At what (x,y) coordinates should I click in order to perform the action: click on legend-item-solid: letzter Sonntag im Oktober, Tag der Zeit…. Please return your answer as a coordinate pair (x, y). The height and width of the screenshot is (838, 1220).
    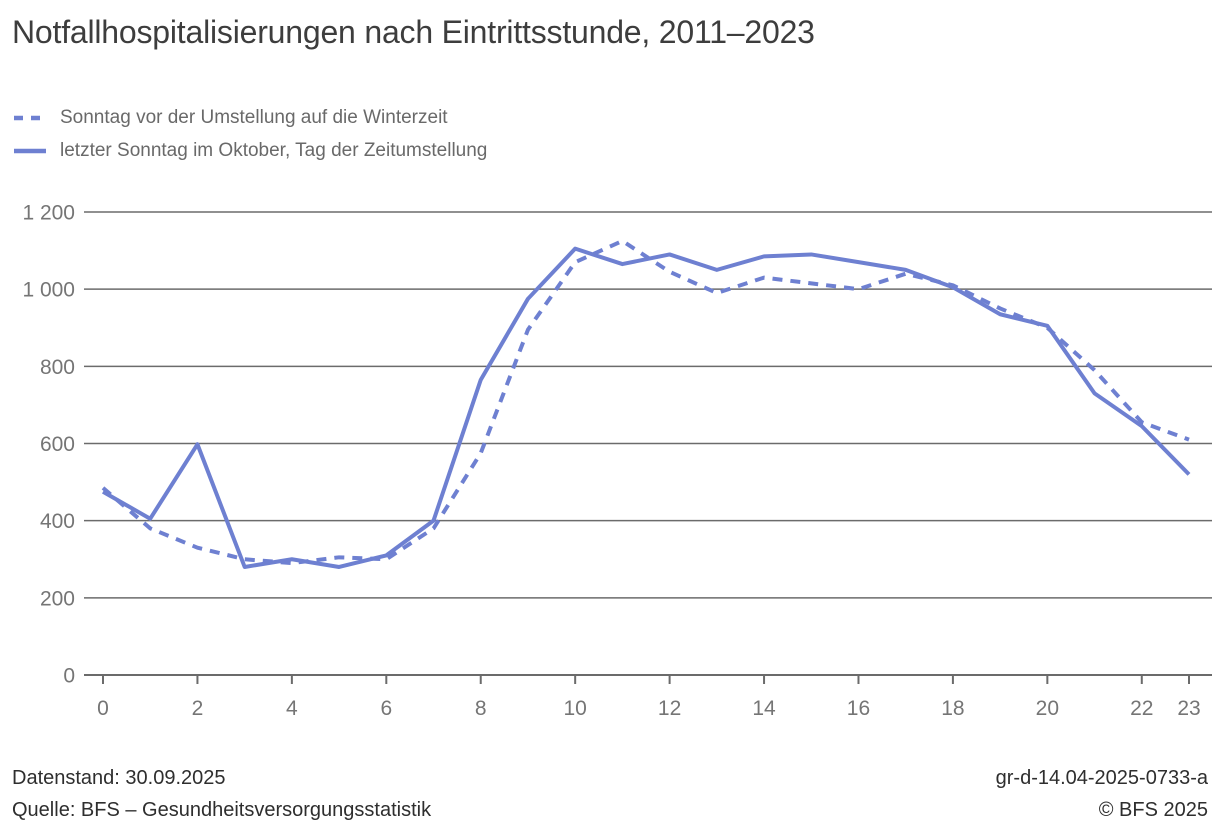
    Looking at the image, I should click on (249, 150).